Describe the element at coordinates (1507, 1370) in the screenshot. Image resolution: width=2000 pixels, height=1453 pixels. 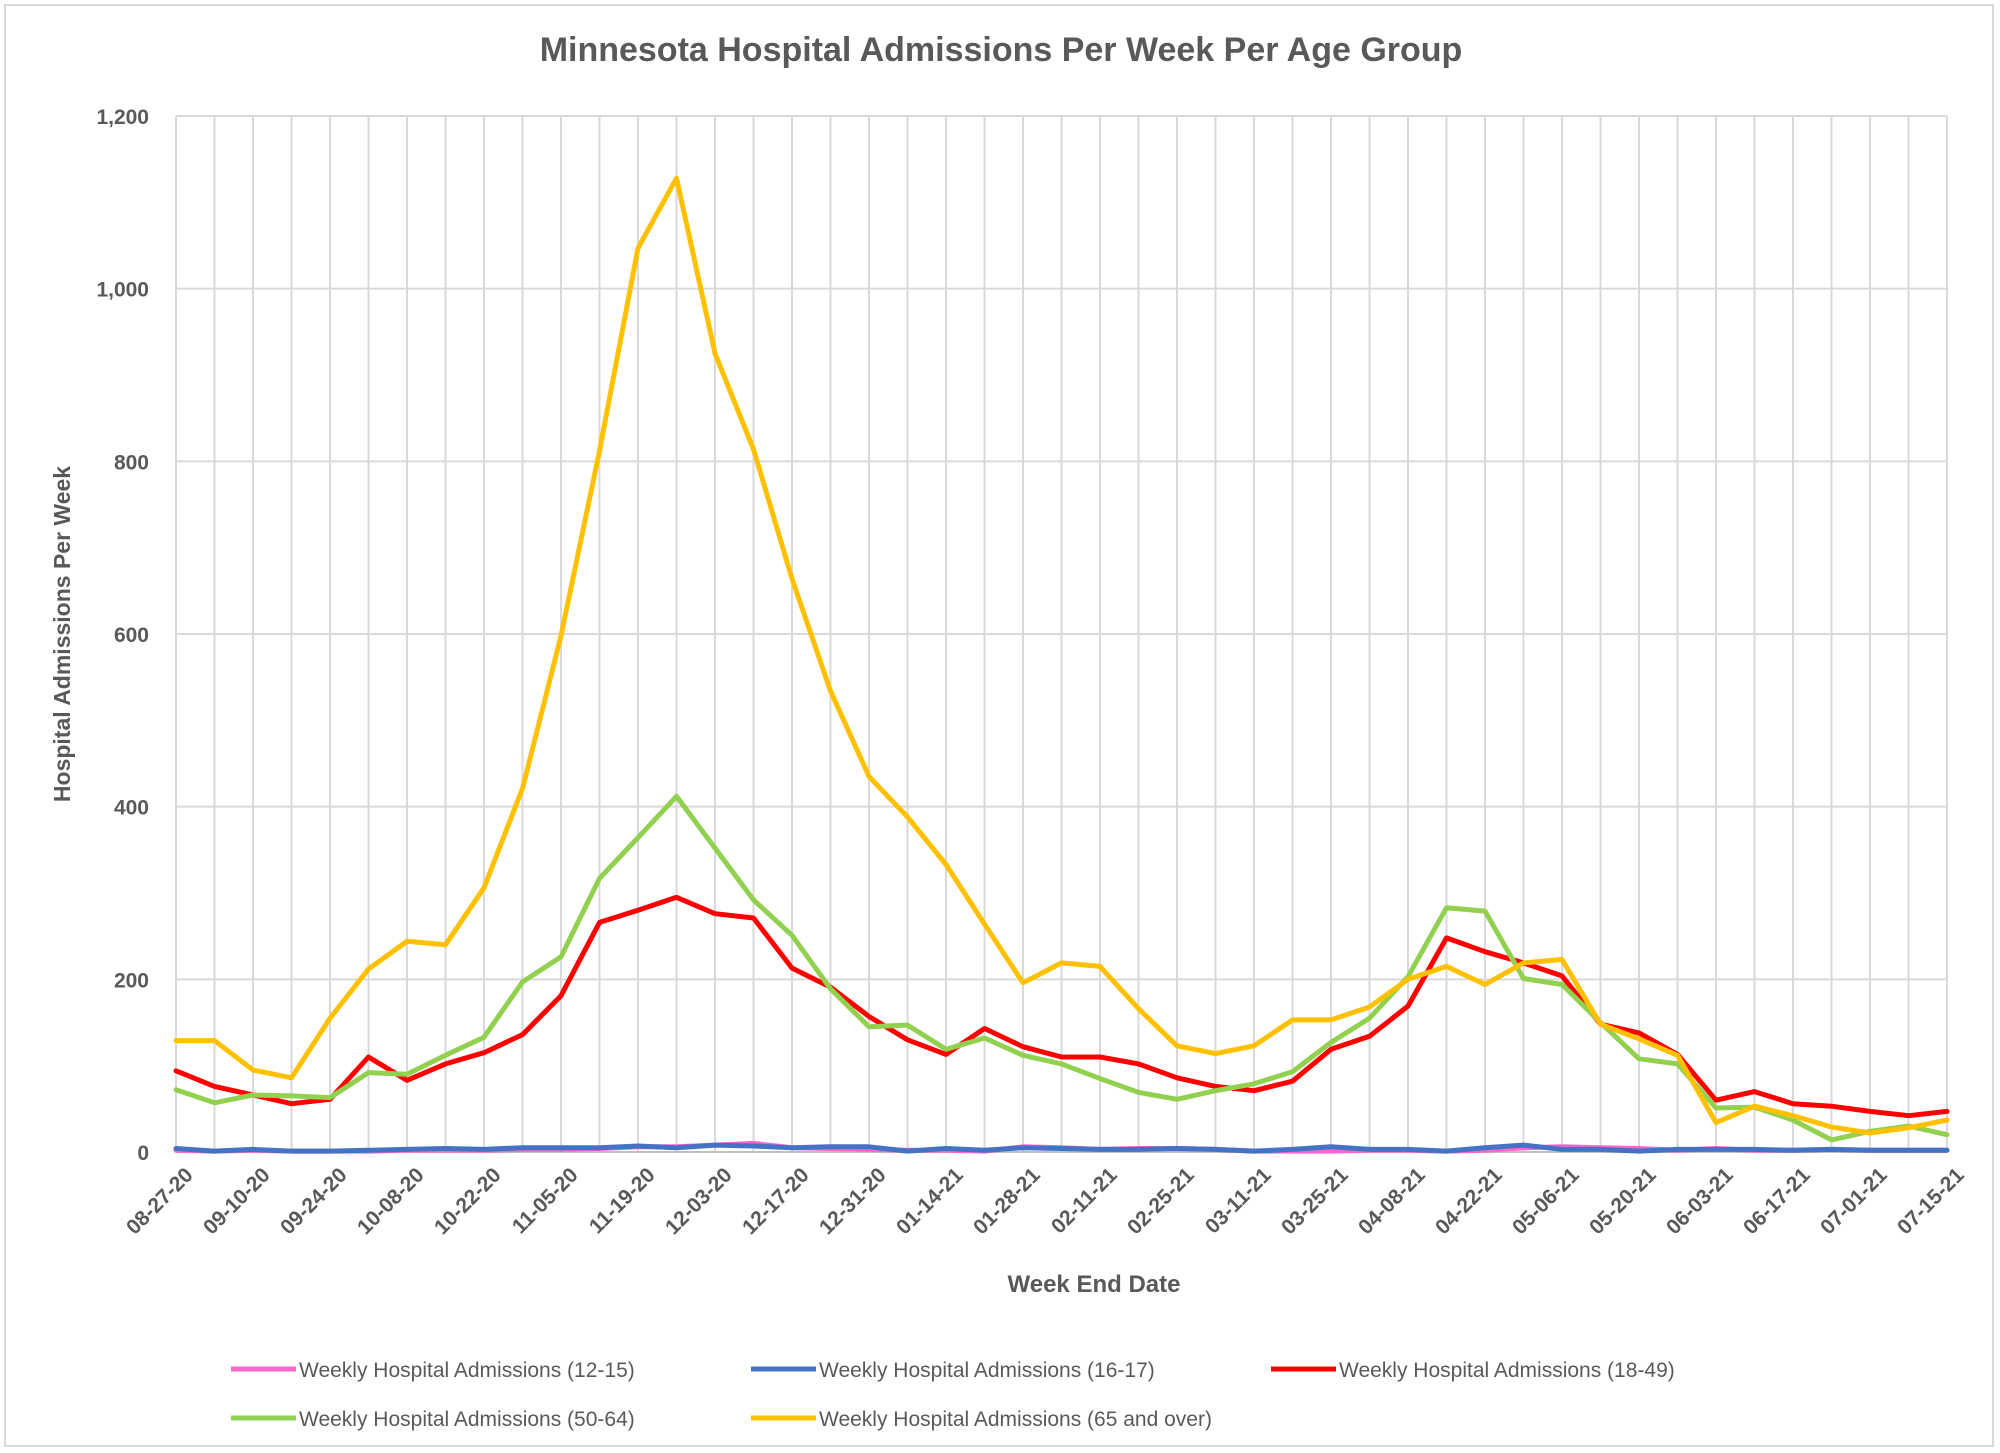
I see `legend-label: Weekly Hospital Admissions (18-49)` at that location.